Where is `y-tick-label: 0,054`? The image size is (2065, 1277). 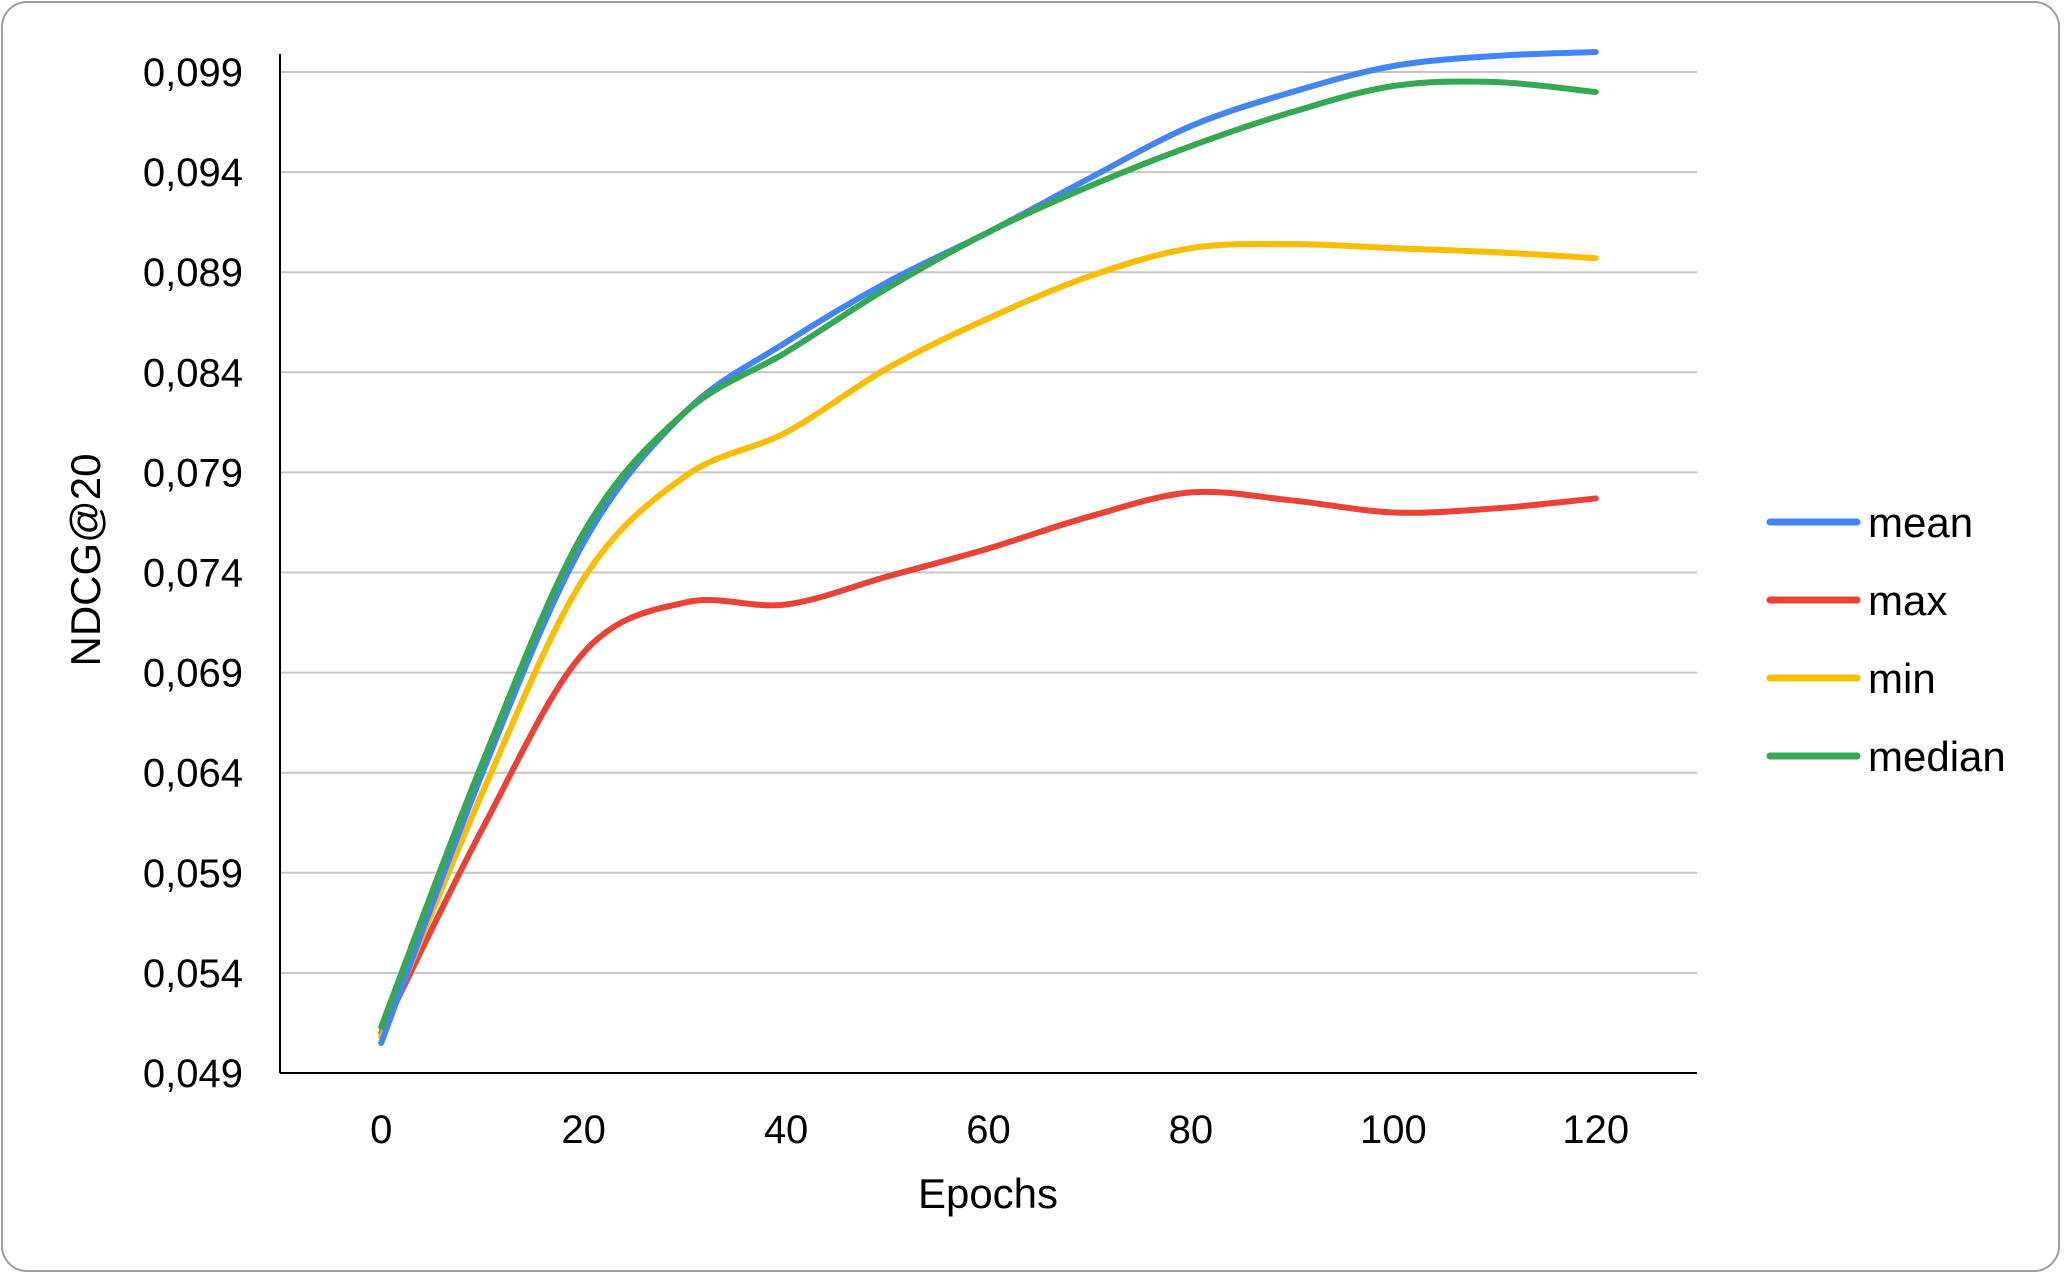
y-tick-label: 0,054 is located at coordinates (193, 974).